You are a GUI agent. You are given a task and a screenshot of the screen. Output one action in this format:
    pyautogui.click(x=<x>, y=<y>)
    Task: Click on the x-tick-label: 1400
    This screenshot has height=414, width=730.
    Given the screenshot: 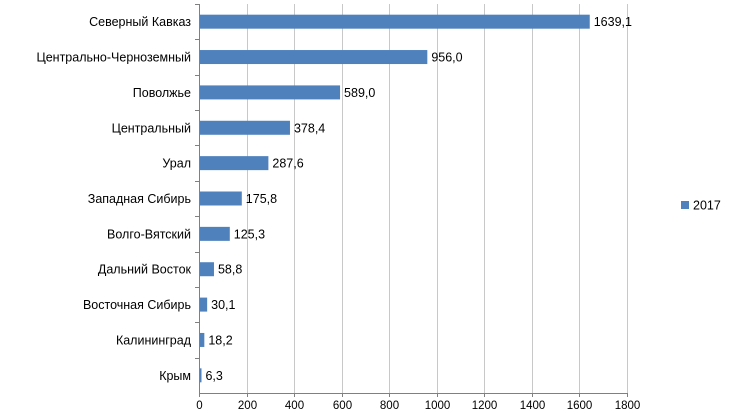 What is the action you would take?
    pyautogui.click(x=533, y=406)
    